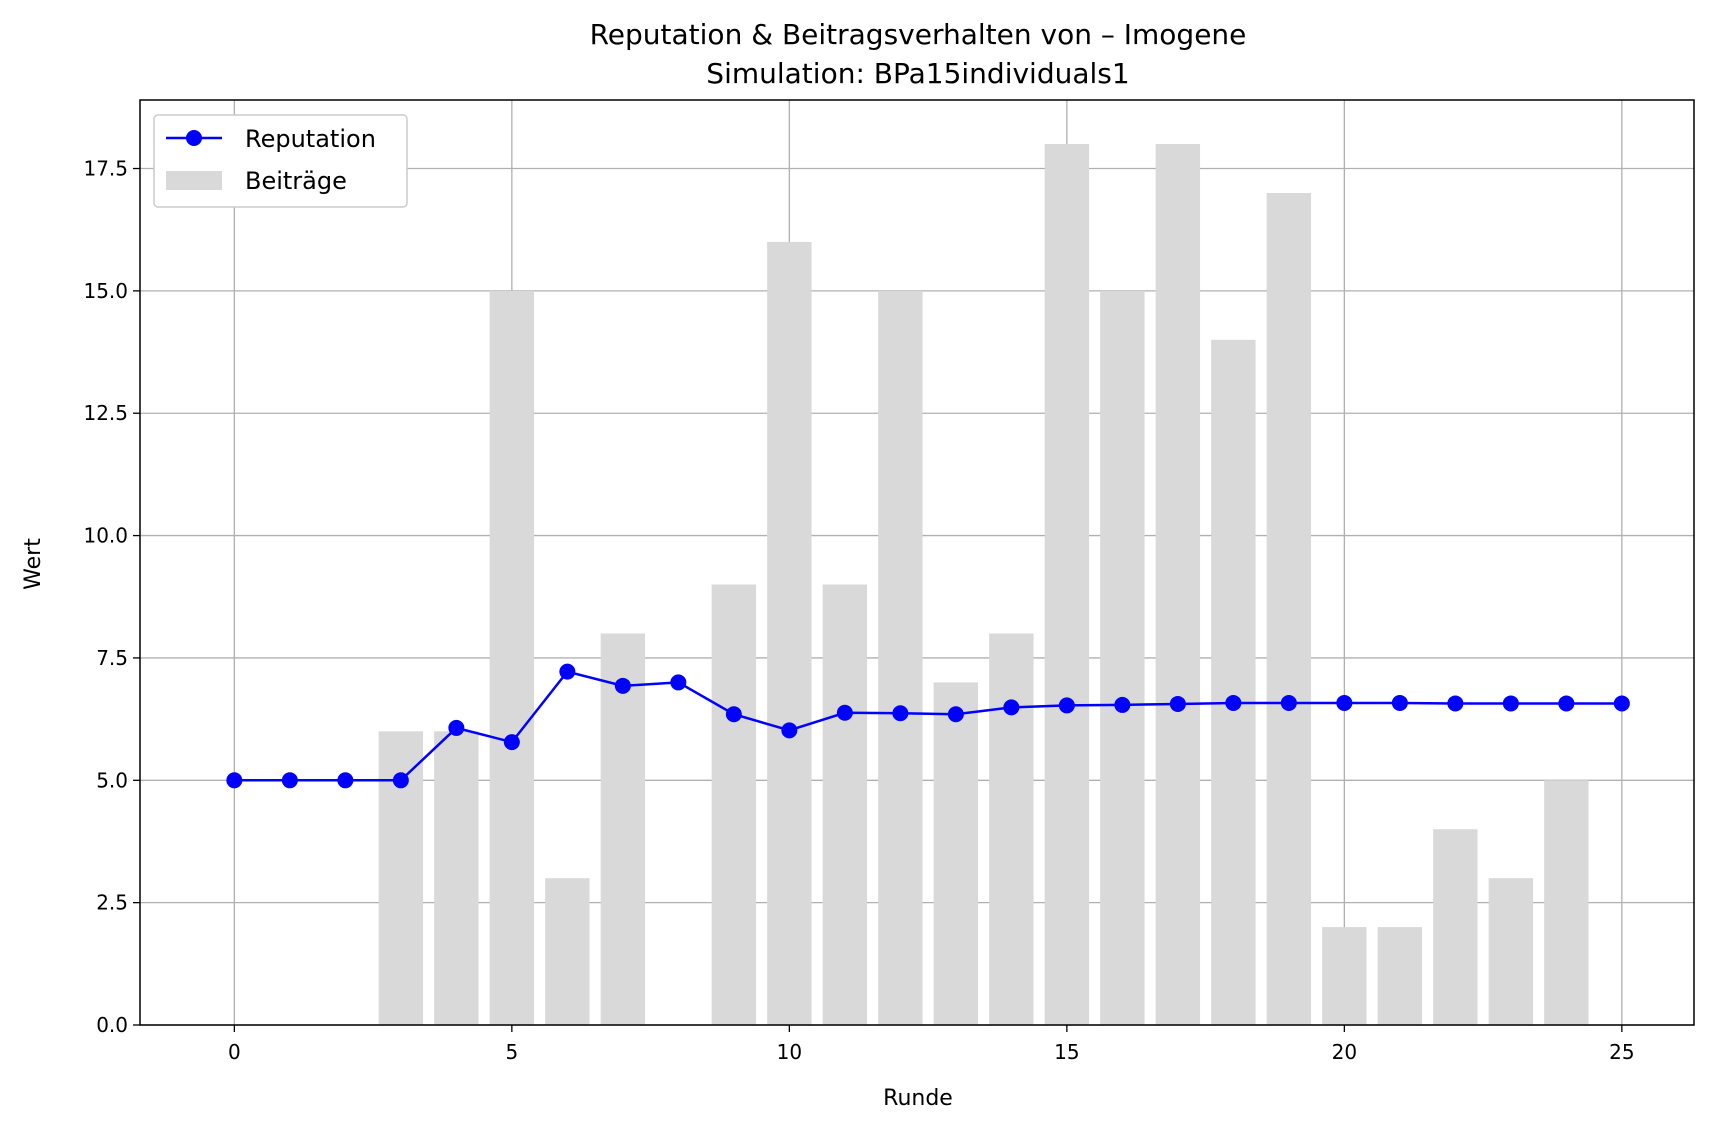 This screenshot has height=1131, width=1710. Describe the element at coordinates (105, 536) in the screenshot. I see `y-tick-label: 10.0` at that location.